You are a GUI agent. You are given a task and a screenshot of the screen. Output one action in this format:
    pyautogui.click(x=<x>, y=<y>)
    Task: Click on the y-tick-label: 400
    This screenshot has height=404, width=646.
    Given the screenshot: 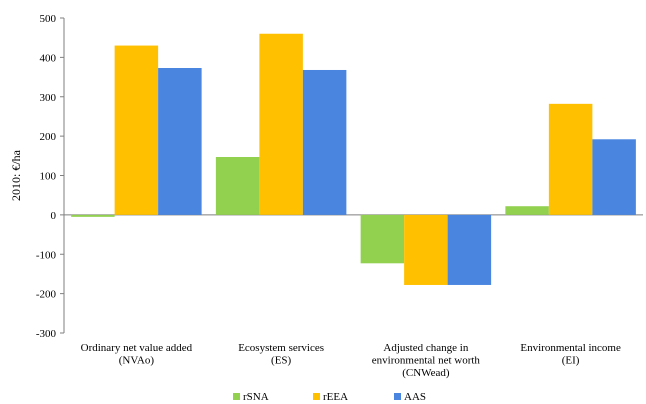 What is the action you would take?
    pyautogui.click(x=48, y=58)
    